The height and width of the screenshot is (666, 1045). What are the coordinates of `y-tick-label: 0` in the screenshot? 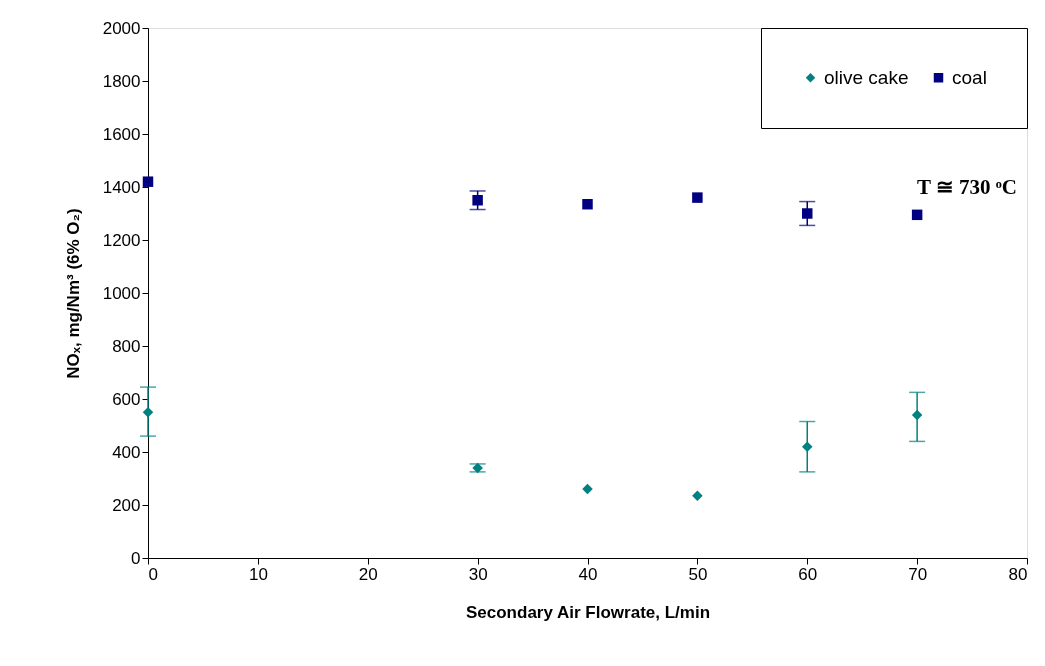 It's located at (136, 558).